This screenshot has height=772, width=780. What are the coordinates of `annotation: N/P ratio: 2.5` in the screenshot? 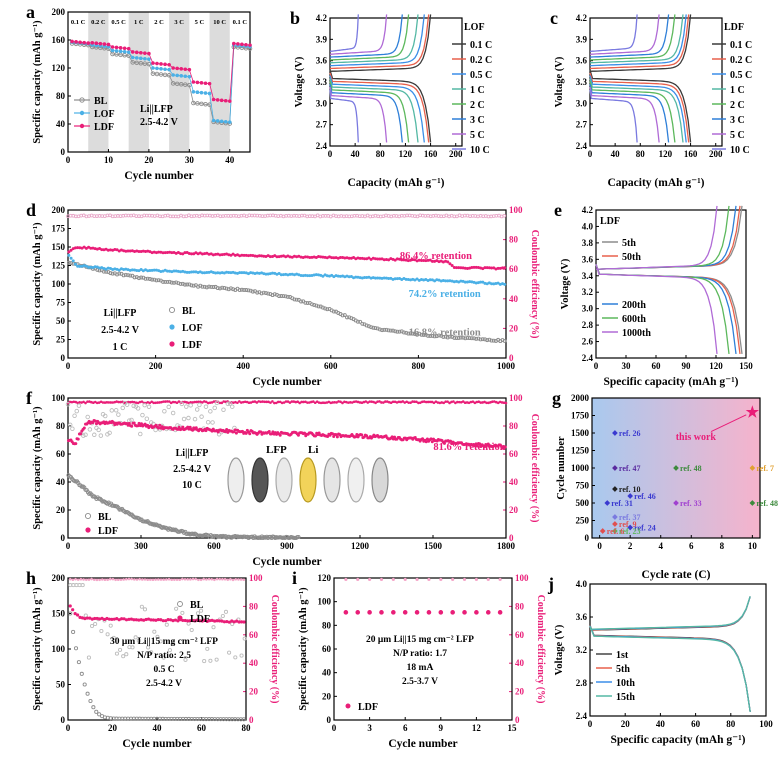 It's located at (164, 656).